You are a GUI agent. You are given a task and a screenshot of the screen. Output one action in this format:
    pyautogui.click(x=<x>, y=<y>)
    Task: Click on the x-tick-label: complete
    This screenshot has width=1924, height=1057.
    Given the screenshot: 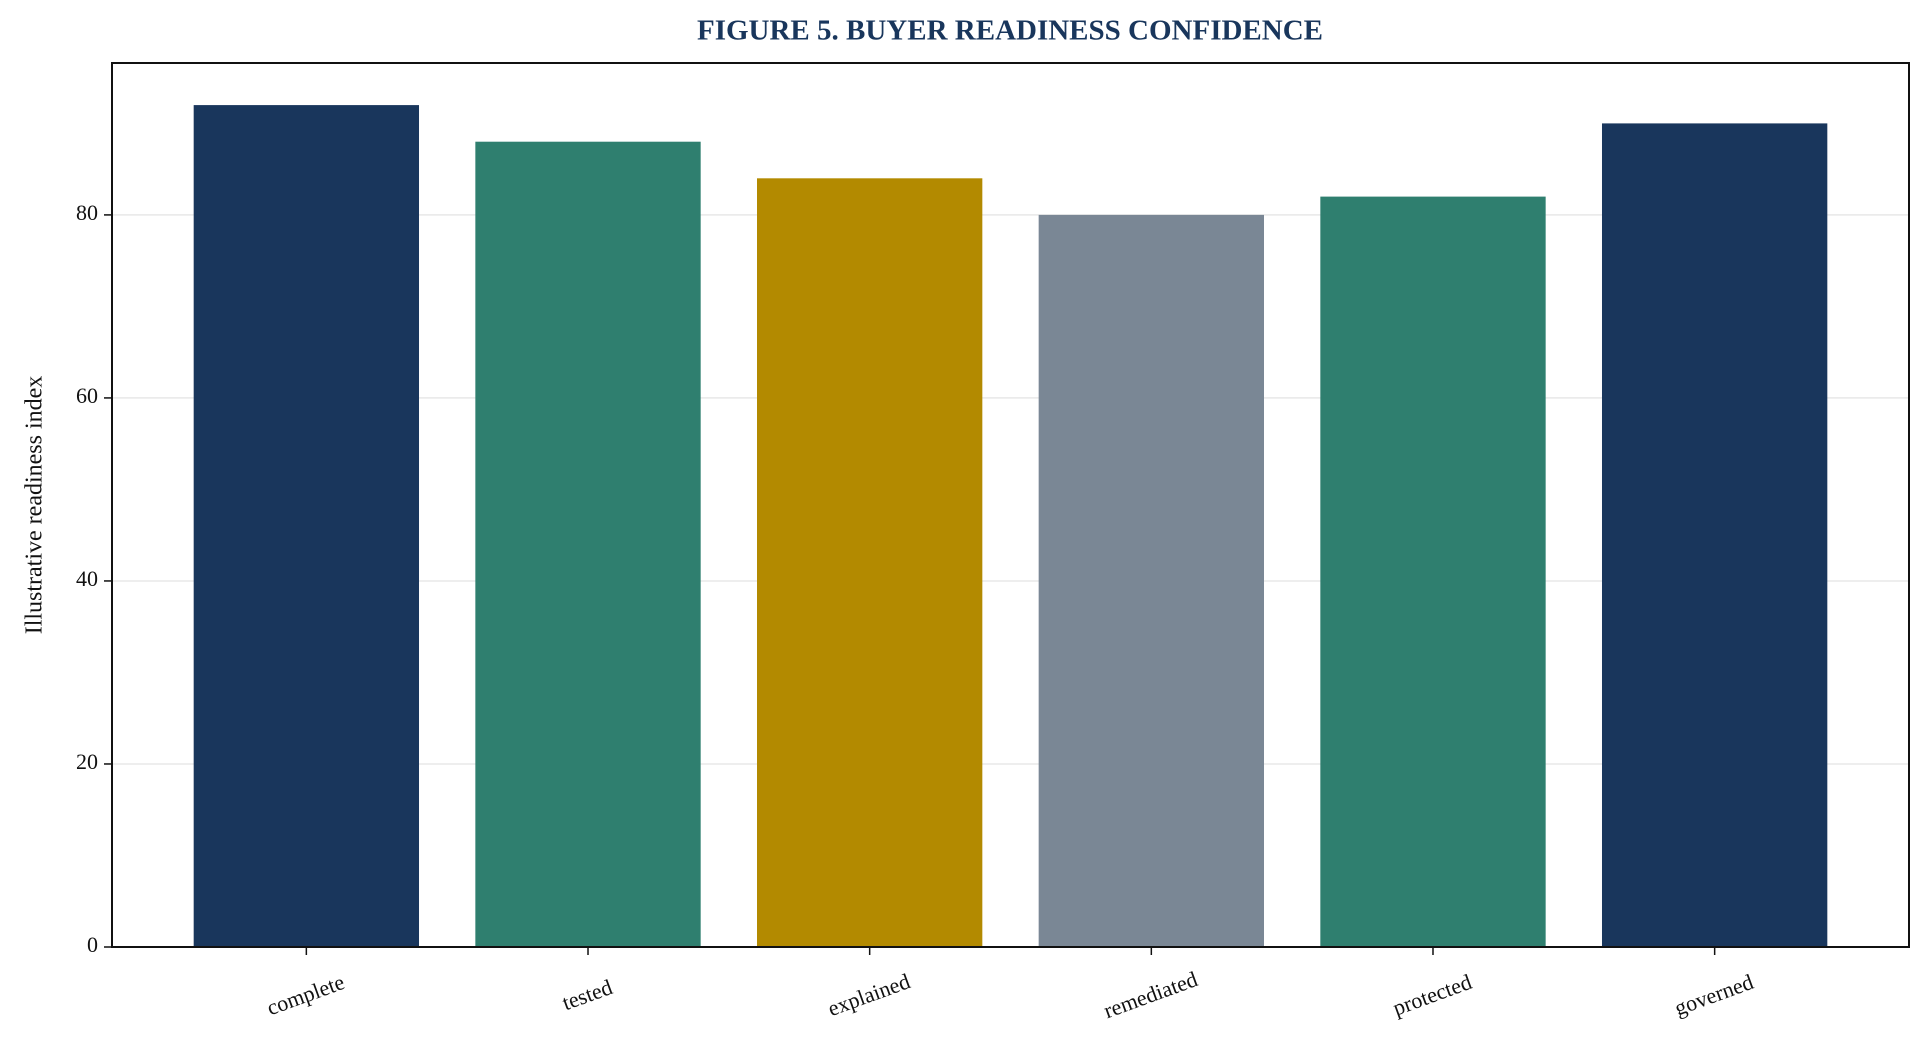 What is the action you would take?
    pyautogui.click(x=305, y=994)
    